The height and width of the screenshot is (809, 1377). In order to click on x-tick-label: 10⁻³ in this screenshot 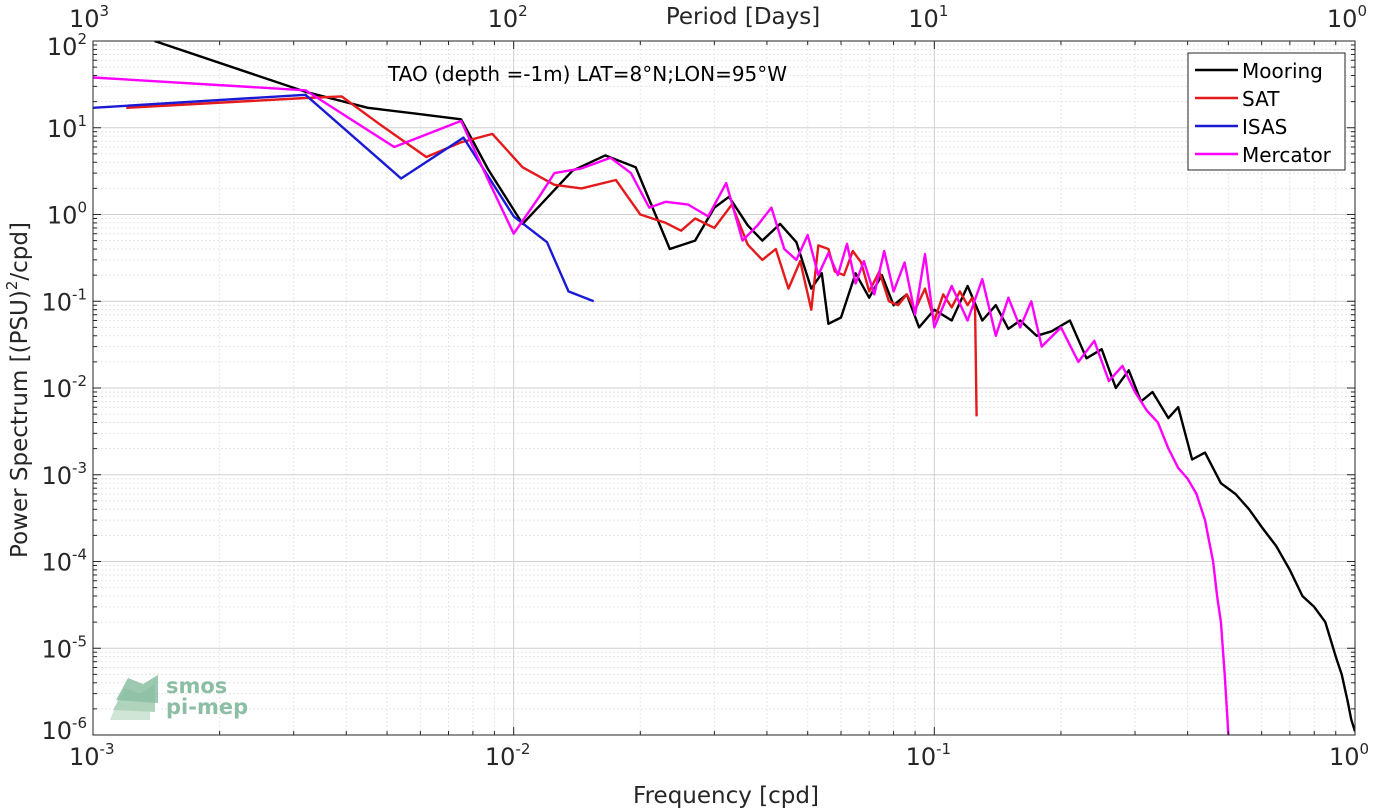, I will do `click(92, 755)`.